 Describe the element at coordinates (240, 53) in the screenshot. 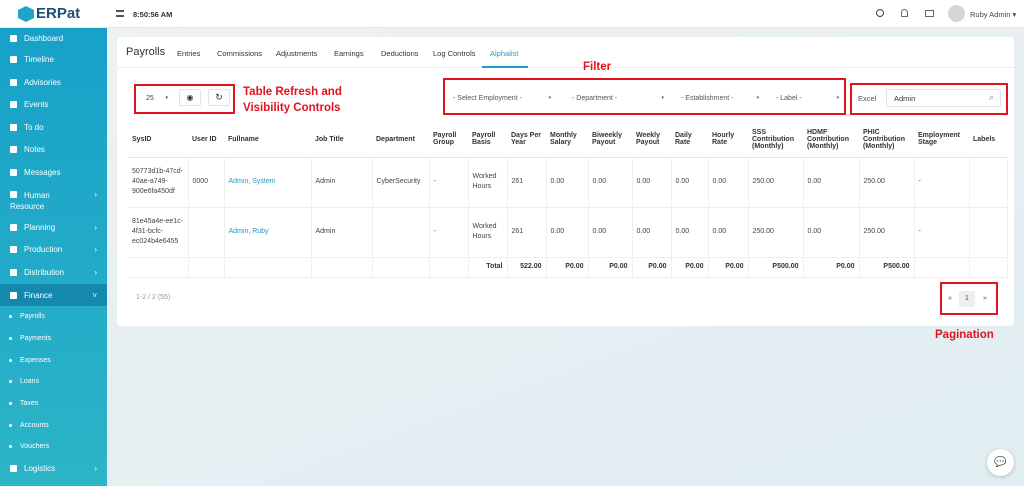

I see `tab: Commissions` at that location.